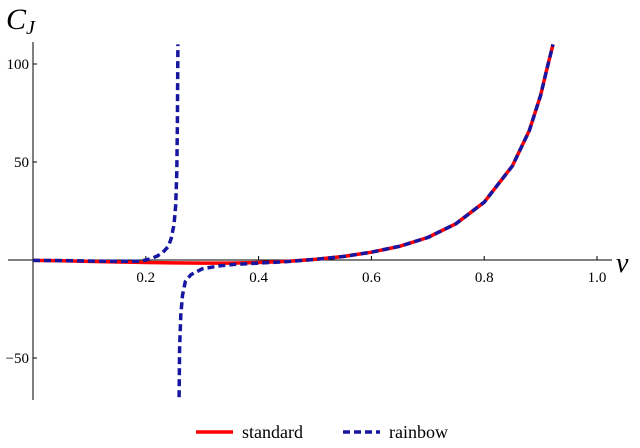  I want to click on y-tick-label: 50, so click(21, 163).